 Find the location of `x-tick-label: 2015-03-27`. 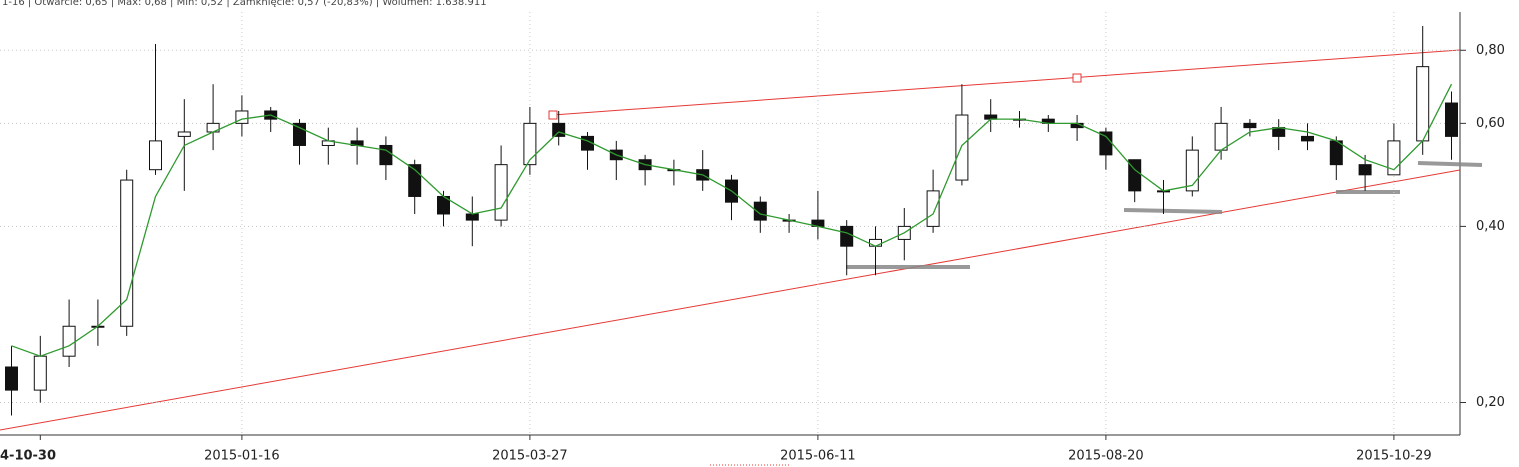

x-tick-label: 2015-03-27 is located at coordinates (530, 456).